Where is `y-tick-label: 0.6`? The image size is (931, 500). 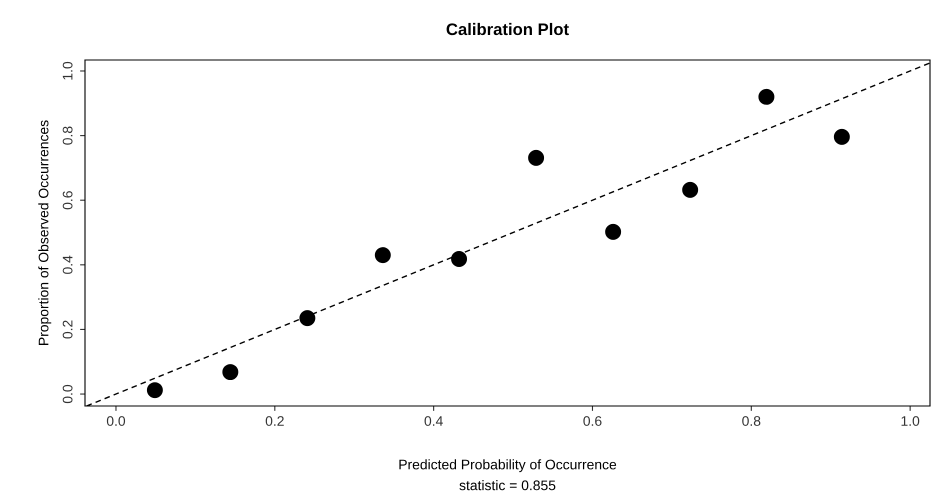
y-tick-label: 0.6 is located at coordinates (67, 200).